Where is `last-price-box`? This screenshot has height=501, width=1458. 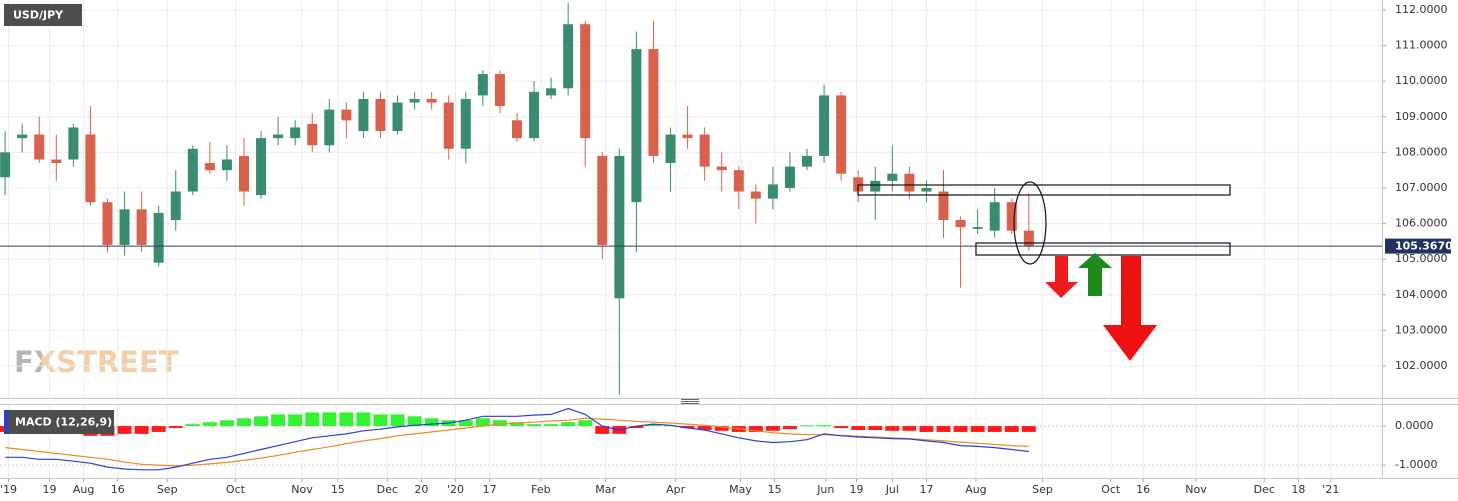
last-price-box is located at coordinates (1418, 246).